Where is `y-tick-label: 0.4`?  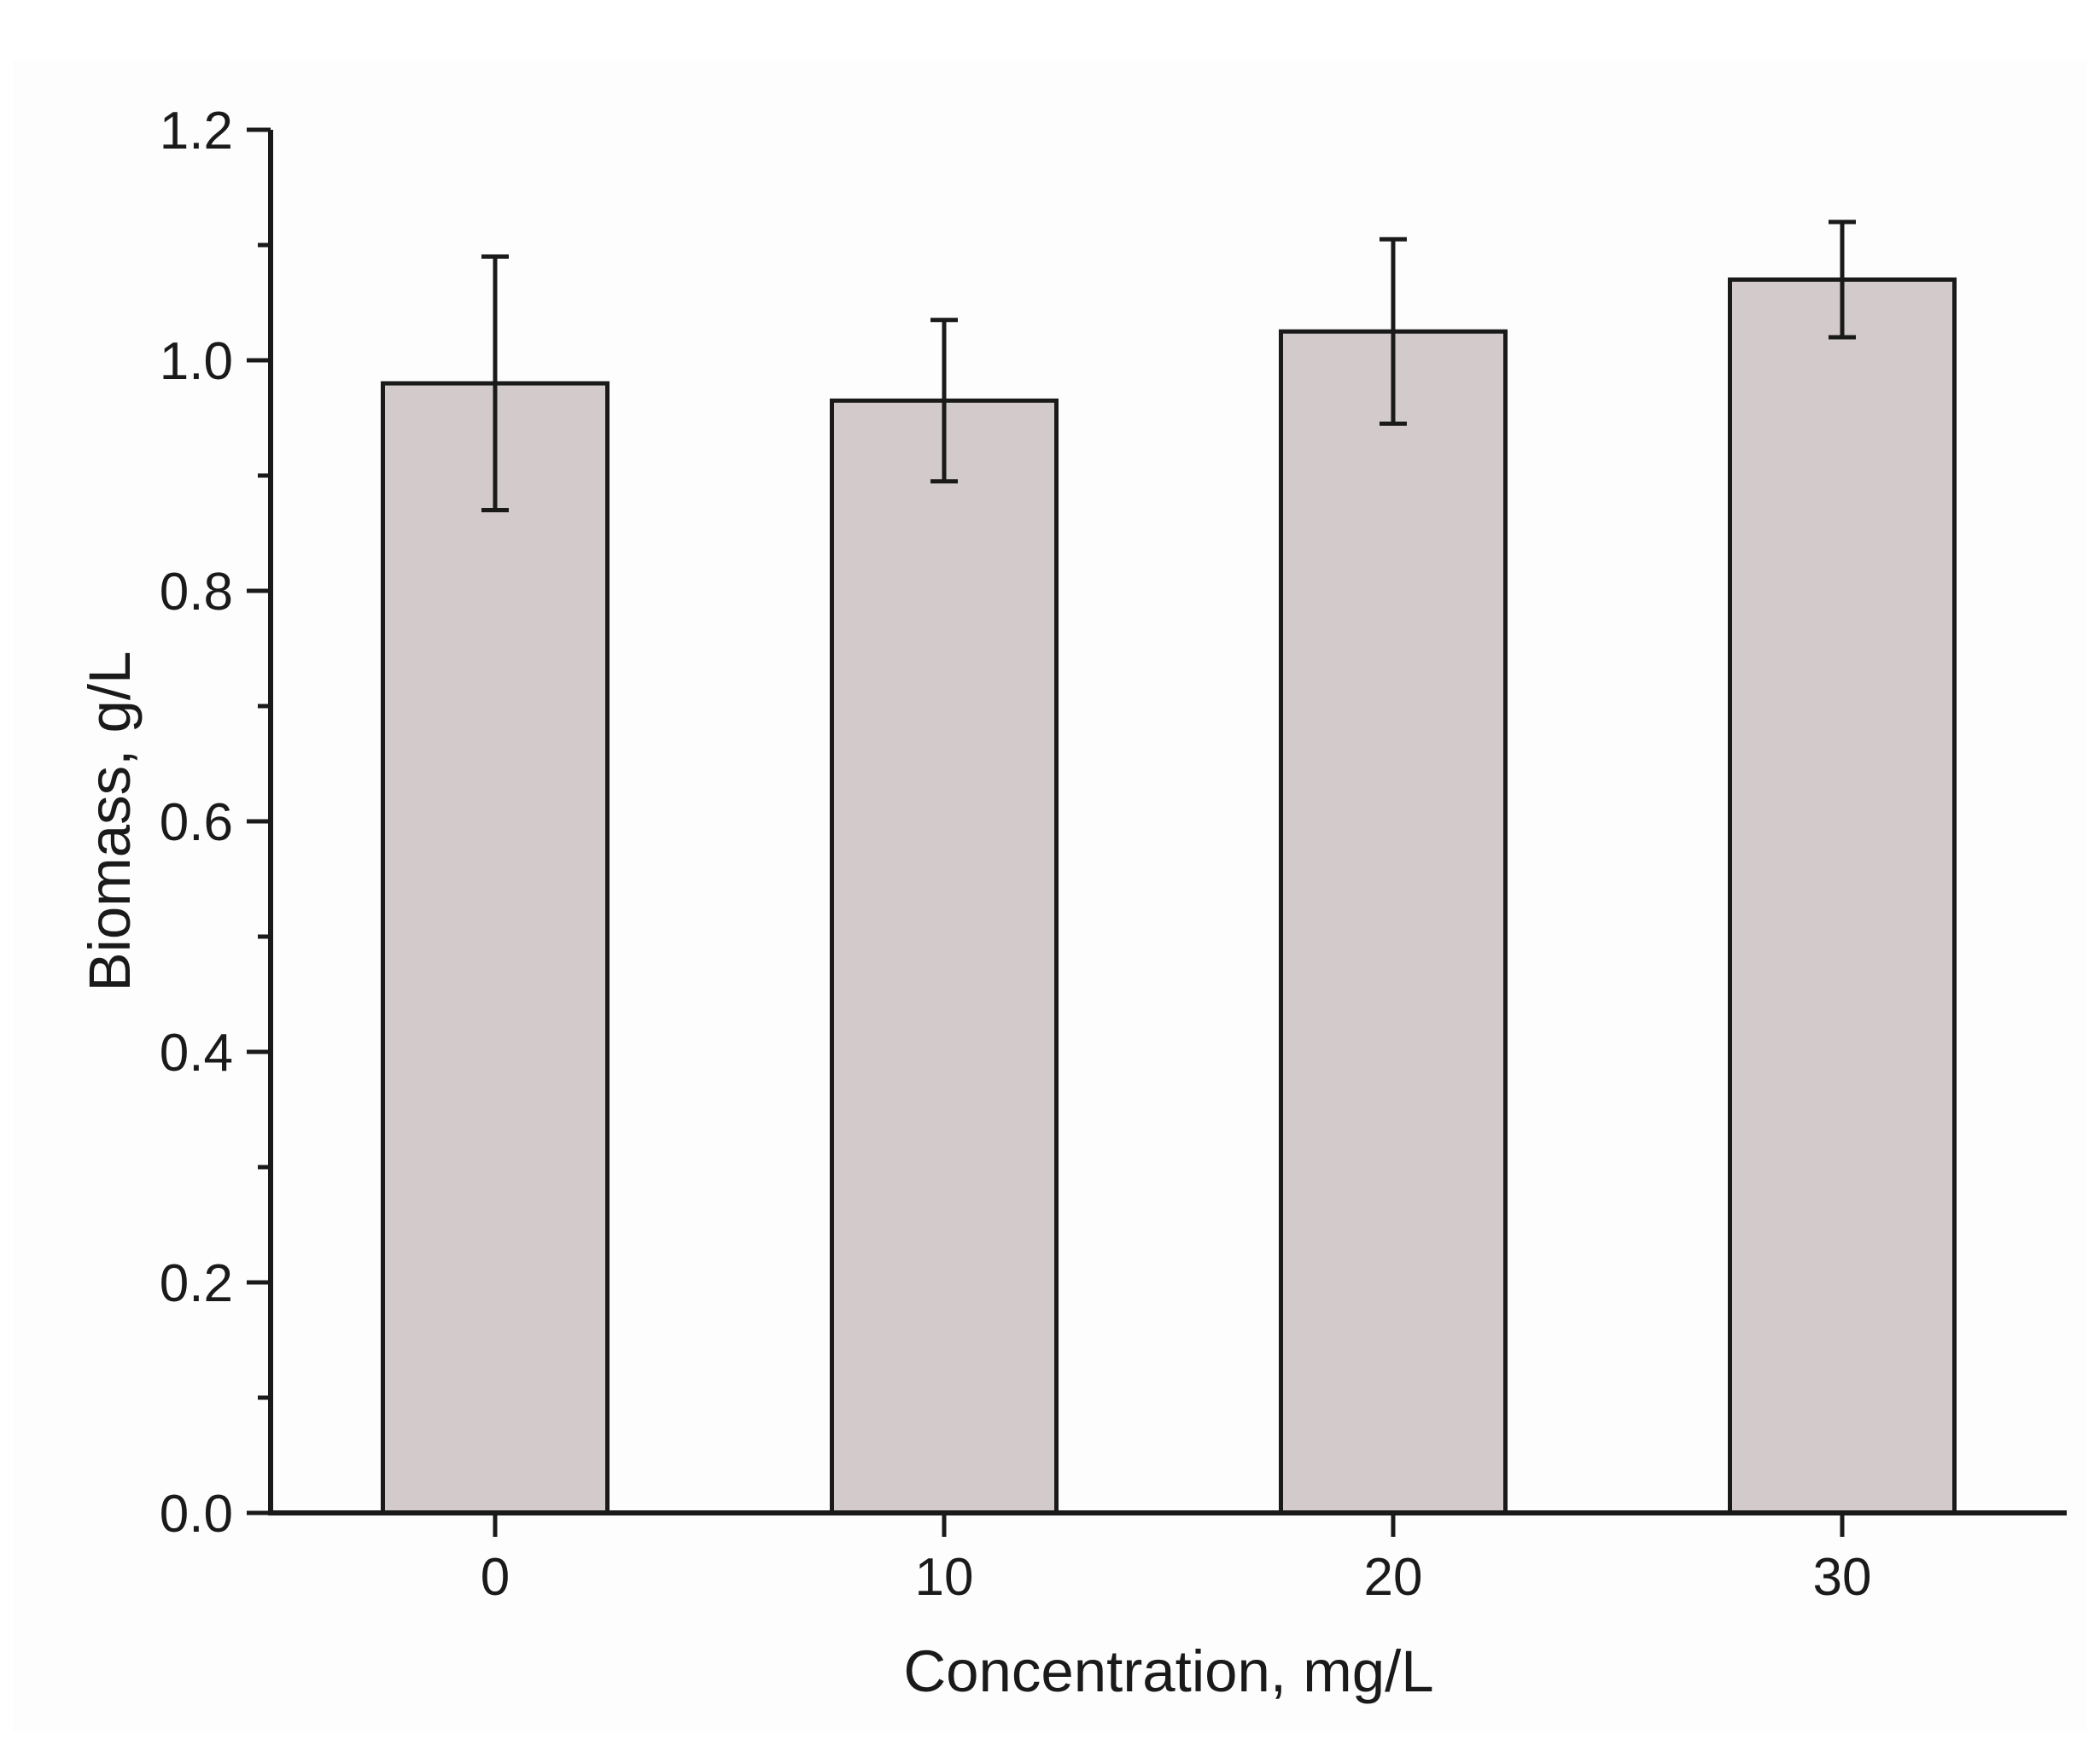 y-tick-label: 0.4 is located at coordinates (196, 1053).